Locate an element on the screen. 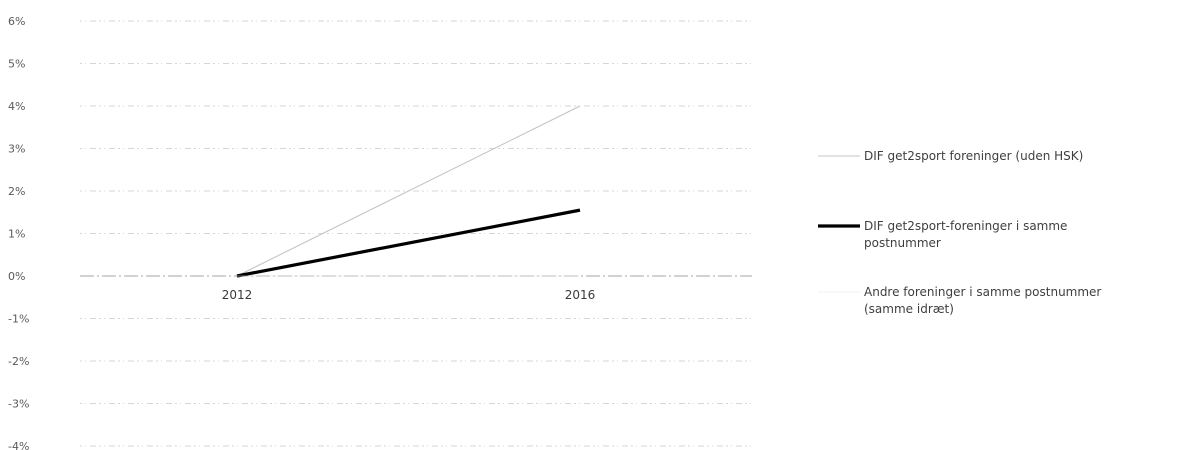 Image resolution: width=1185 pixels, height=450 pixels. y-tick-label: 6% is located at coordinates (16, 21).